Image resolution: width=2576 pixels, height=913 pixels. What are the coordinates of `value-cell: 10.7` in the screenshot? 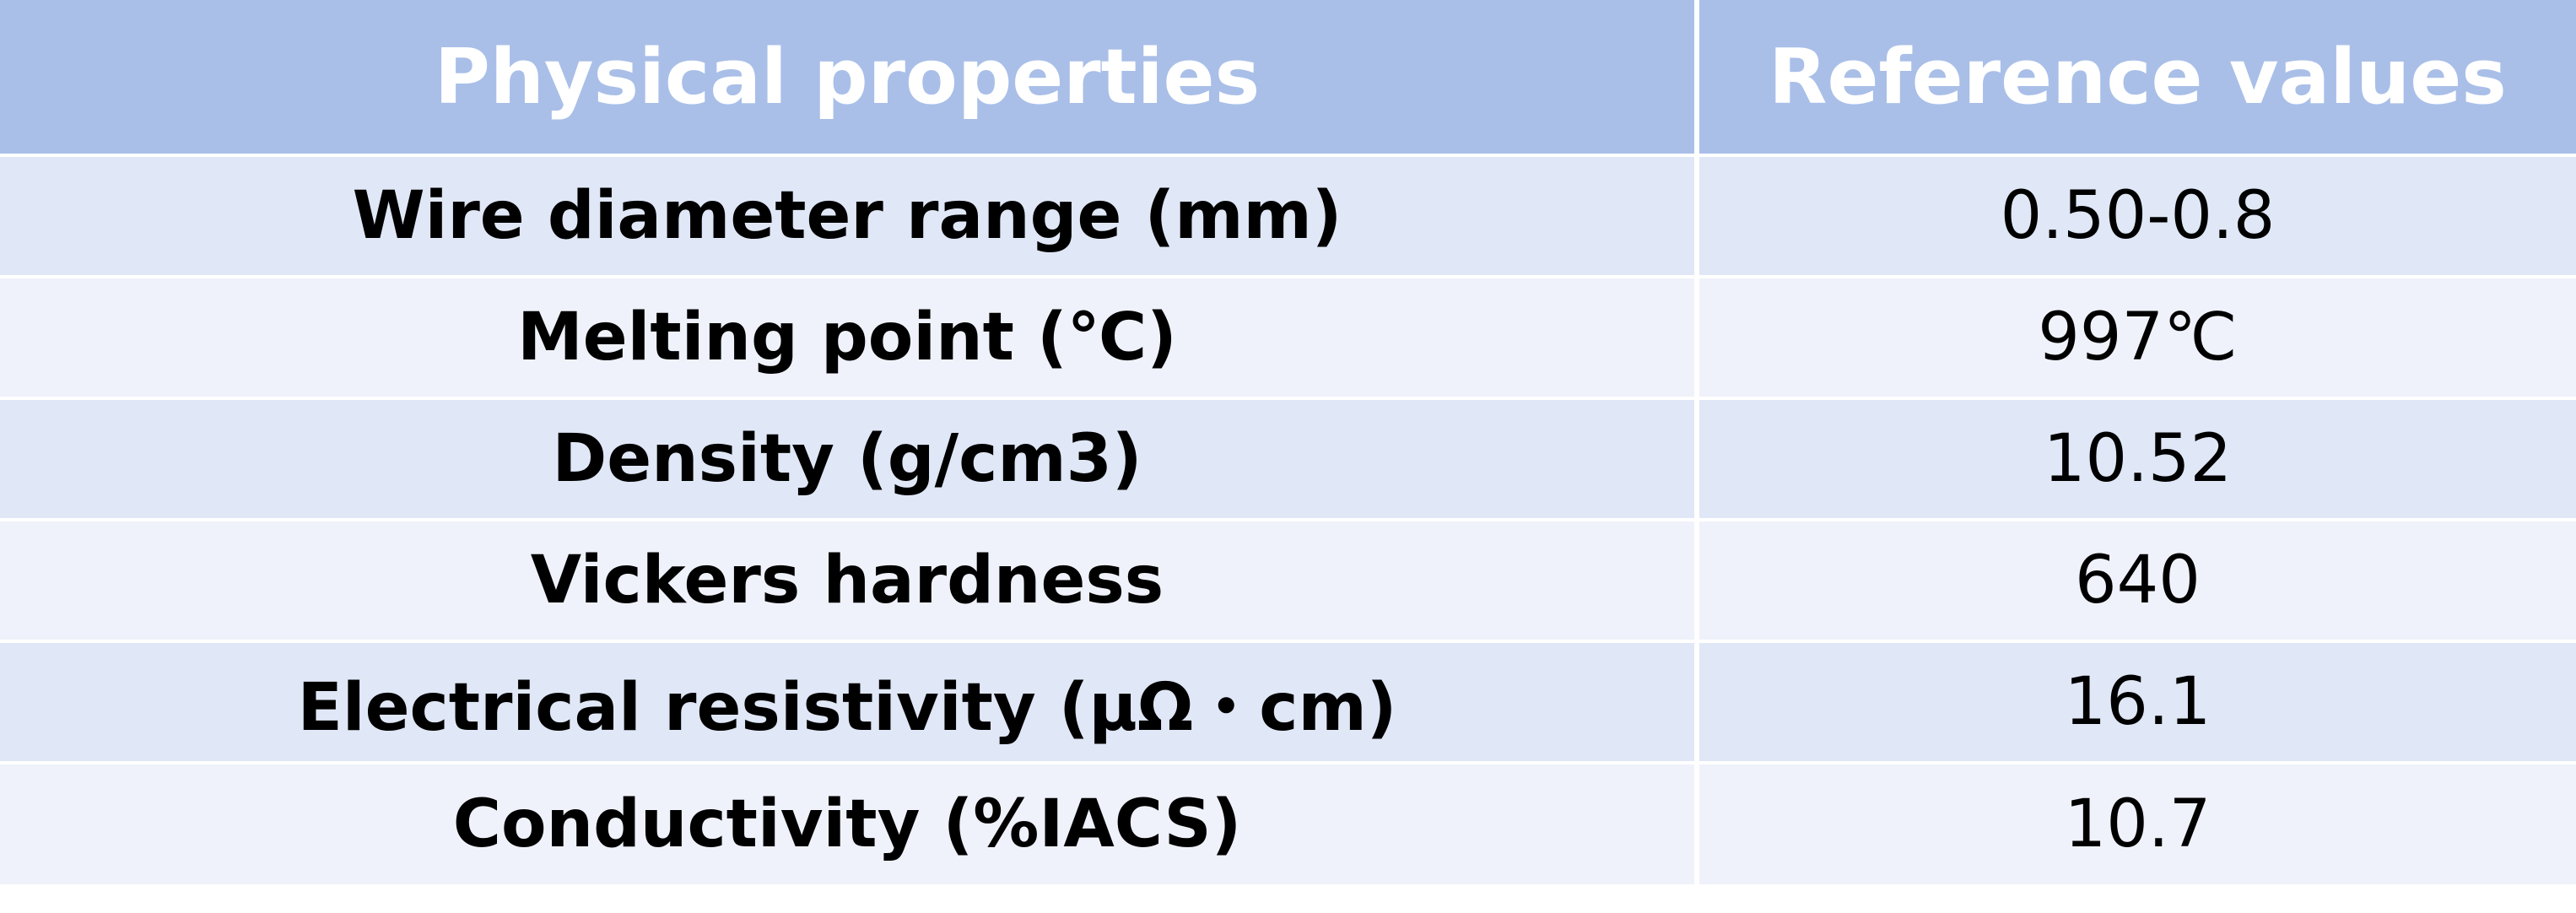 It's located at (2137, 824).